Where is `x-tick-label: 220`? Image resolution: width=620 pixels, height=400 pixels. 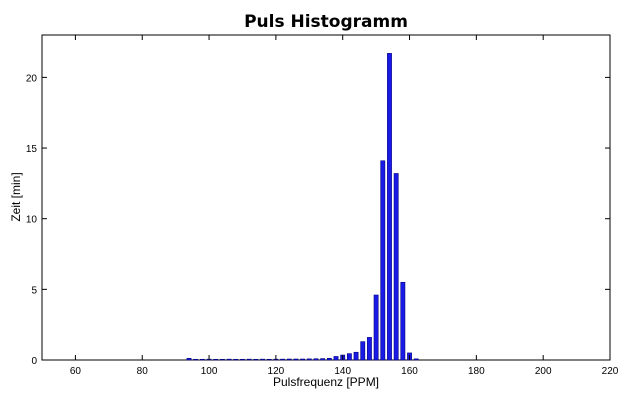 x-tick-label: 220 is located at coordinates (610, 371).